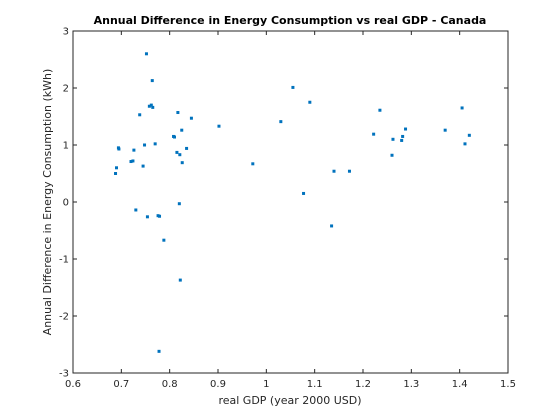 The height and width of the screenshot is (420, 560). Describe the element at coordinates (66, 32) in the screenshot. I see `y-tick-label: 3` at that location.